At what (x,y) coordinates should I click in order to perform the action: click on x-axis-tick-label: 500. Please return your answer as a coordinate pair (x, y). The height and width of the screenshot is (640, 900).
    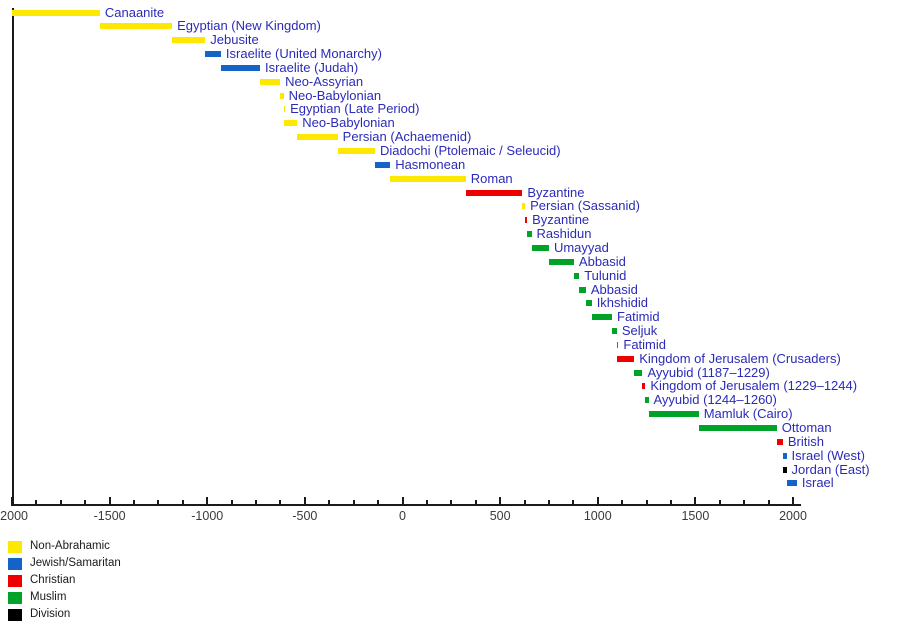
    Looking at the image, I should click on (500, 516).